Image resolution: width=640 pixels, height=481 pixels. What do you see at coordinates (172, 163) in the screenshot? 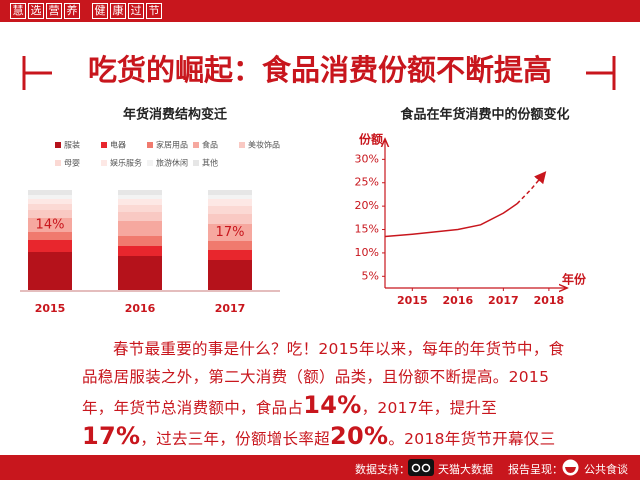
I see `legend-label: 旅游休闲` at bounding box center [172, 163].